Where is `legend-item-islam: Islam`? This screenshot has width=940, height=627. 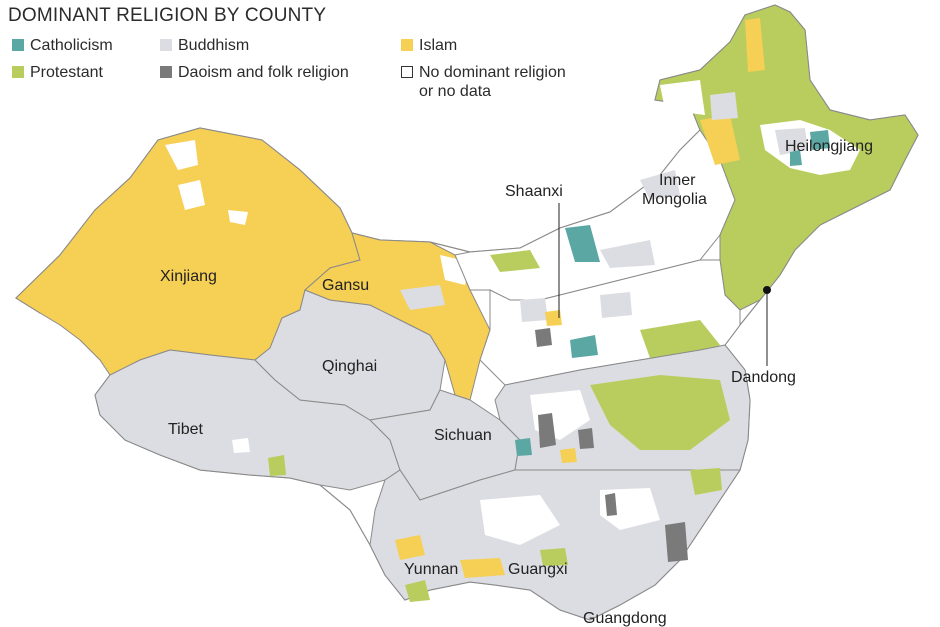 legend-item-islam: Islam is located at coordinates (429, 45).